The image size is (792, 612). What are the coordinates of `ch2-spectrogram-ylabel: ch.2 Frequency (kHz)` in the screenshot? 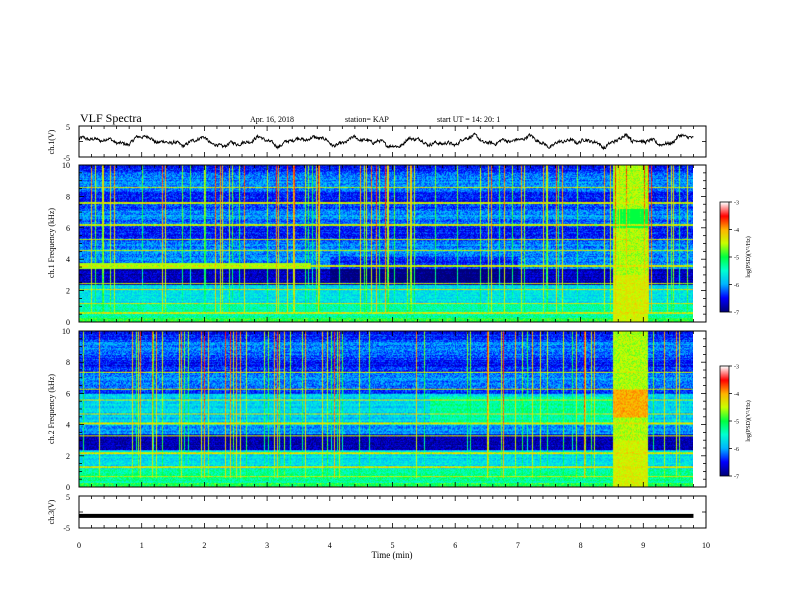 It's located at (51, 409).